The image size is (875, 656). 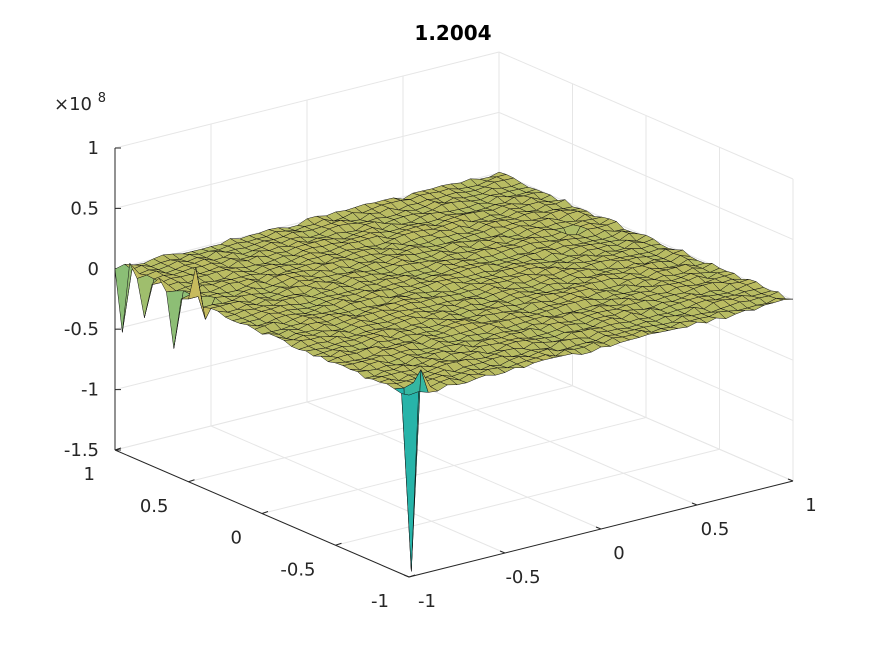 I want to click on x-tick-label: -0.5, so click(x=522, y=577).